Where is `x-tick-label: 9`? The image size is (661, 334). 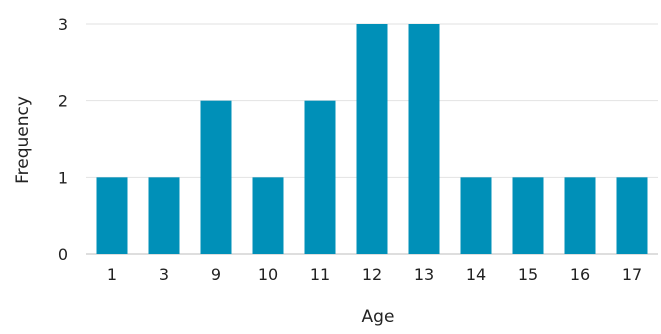
x-tick-label: 9 is located at coordinates (216, 274).